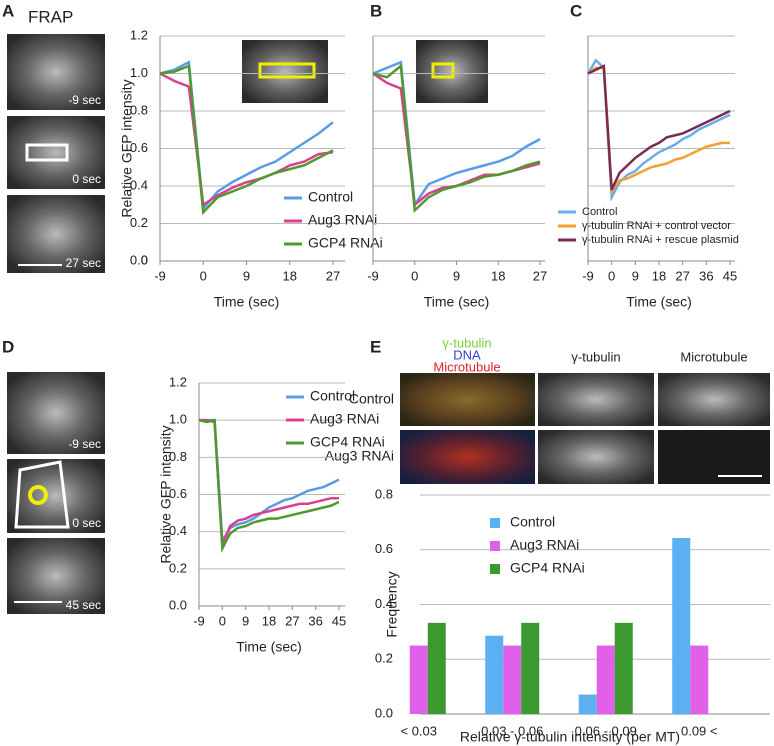 This screenshot has height=746, width=774. Describe the element at coordinates (8, 10) in the screenshot. I see `panel-letter: A` at that location.